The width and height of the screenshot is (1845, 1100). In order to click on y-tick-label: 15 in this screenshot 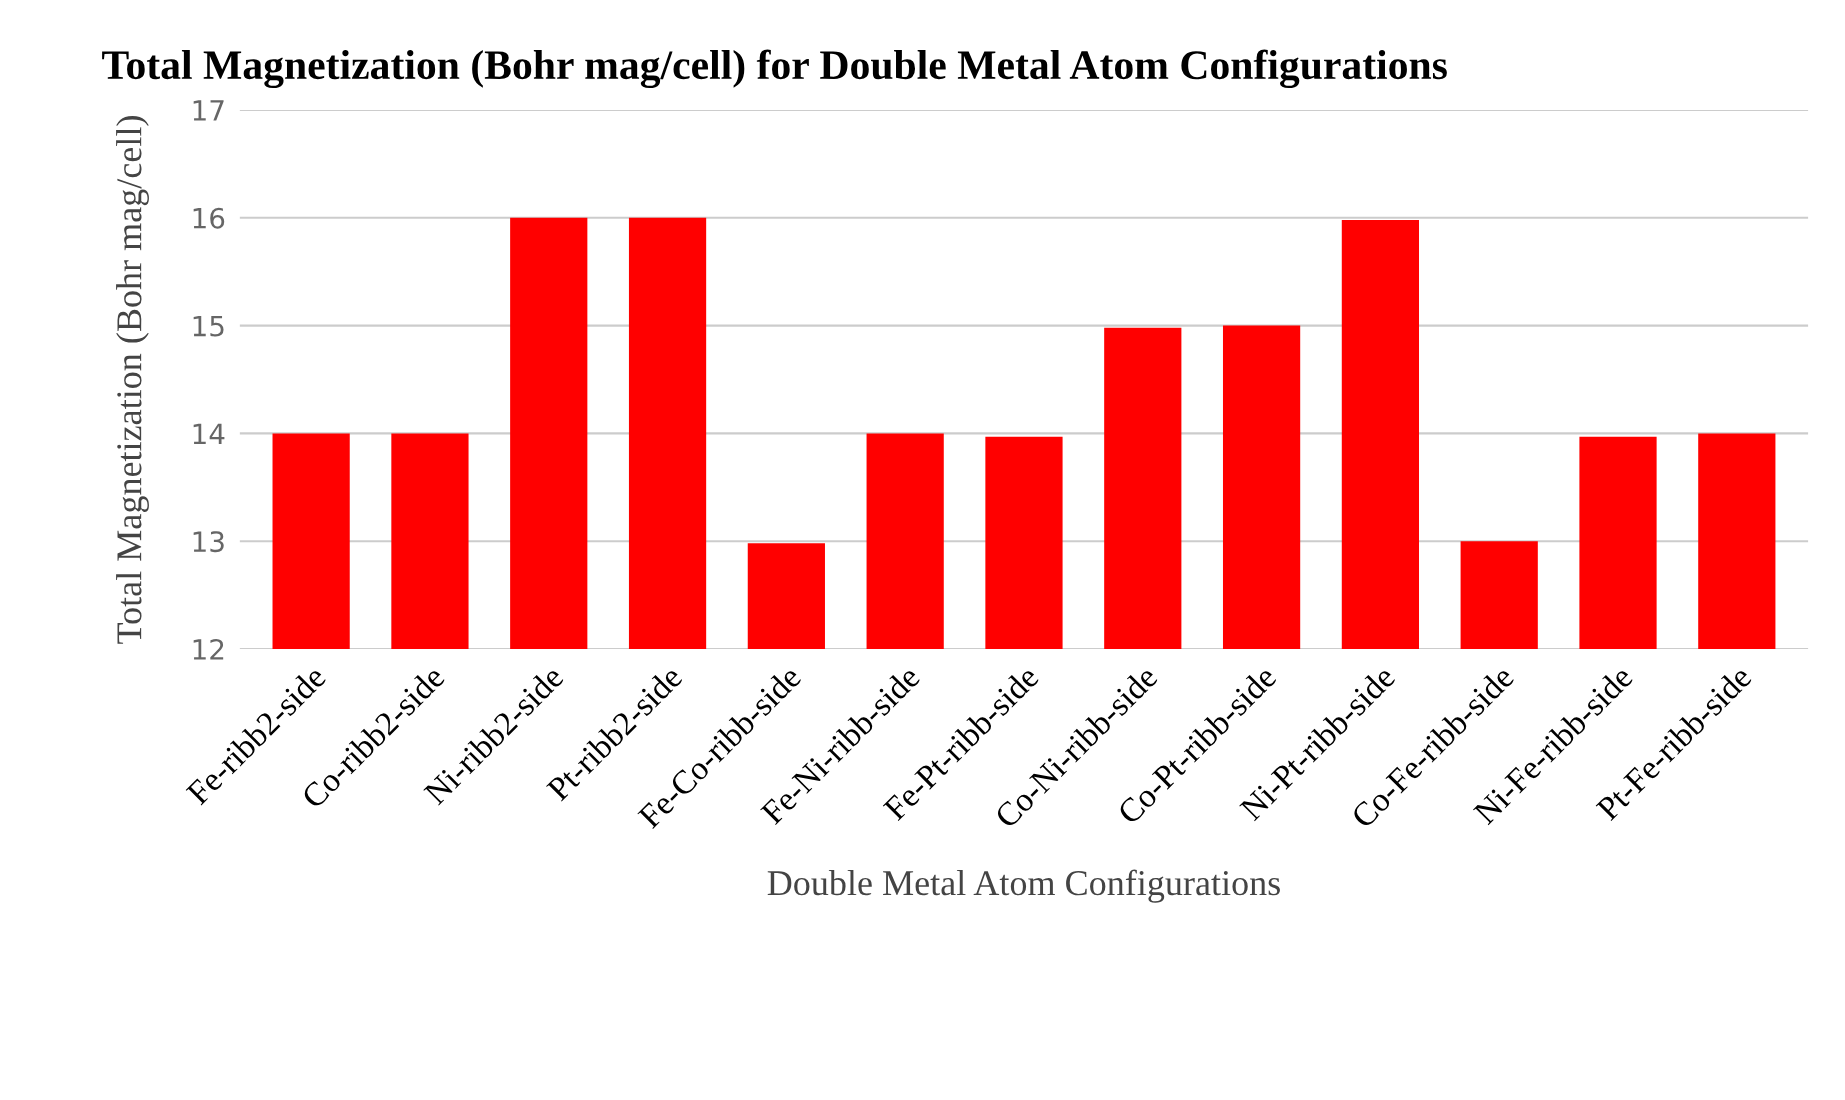, I will do `click(208, 326)`.